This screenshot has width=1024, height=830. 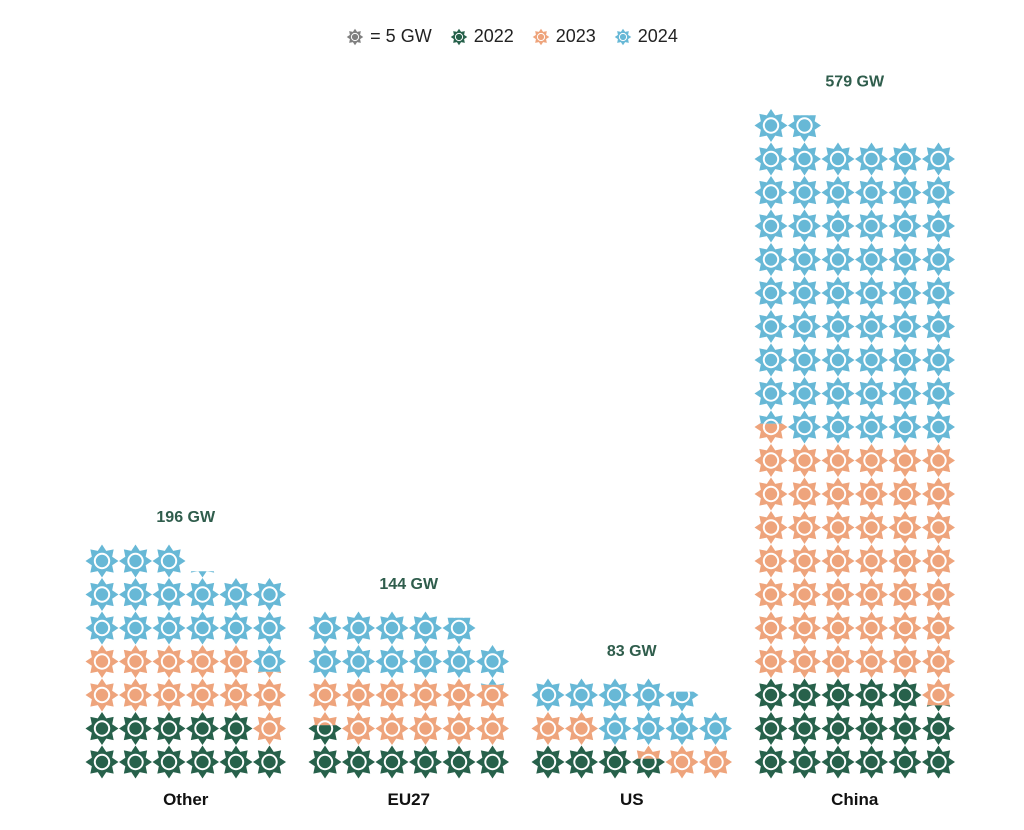 I want to click on category-other, so click(x=185, y=661).